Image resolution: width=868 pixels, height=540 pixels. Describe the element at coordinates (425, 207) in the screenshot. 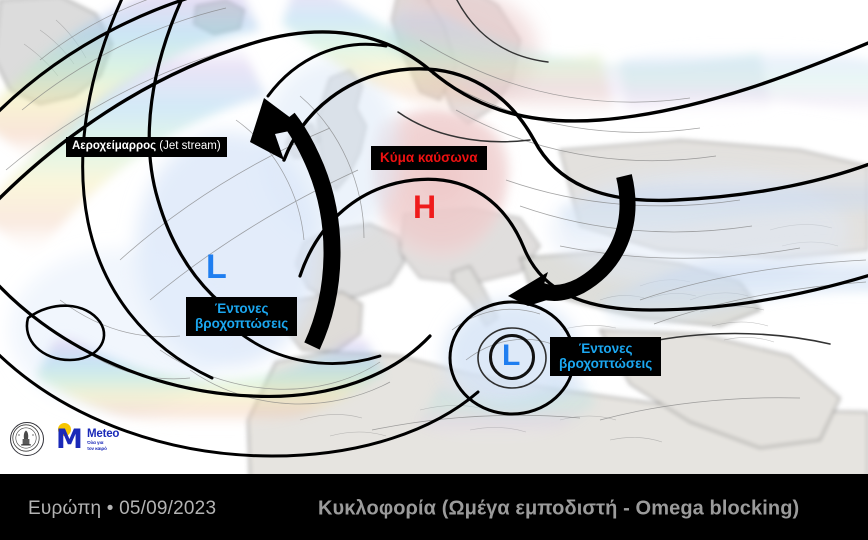

I see `high-pressure-symbol-central: H` at that location.